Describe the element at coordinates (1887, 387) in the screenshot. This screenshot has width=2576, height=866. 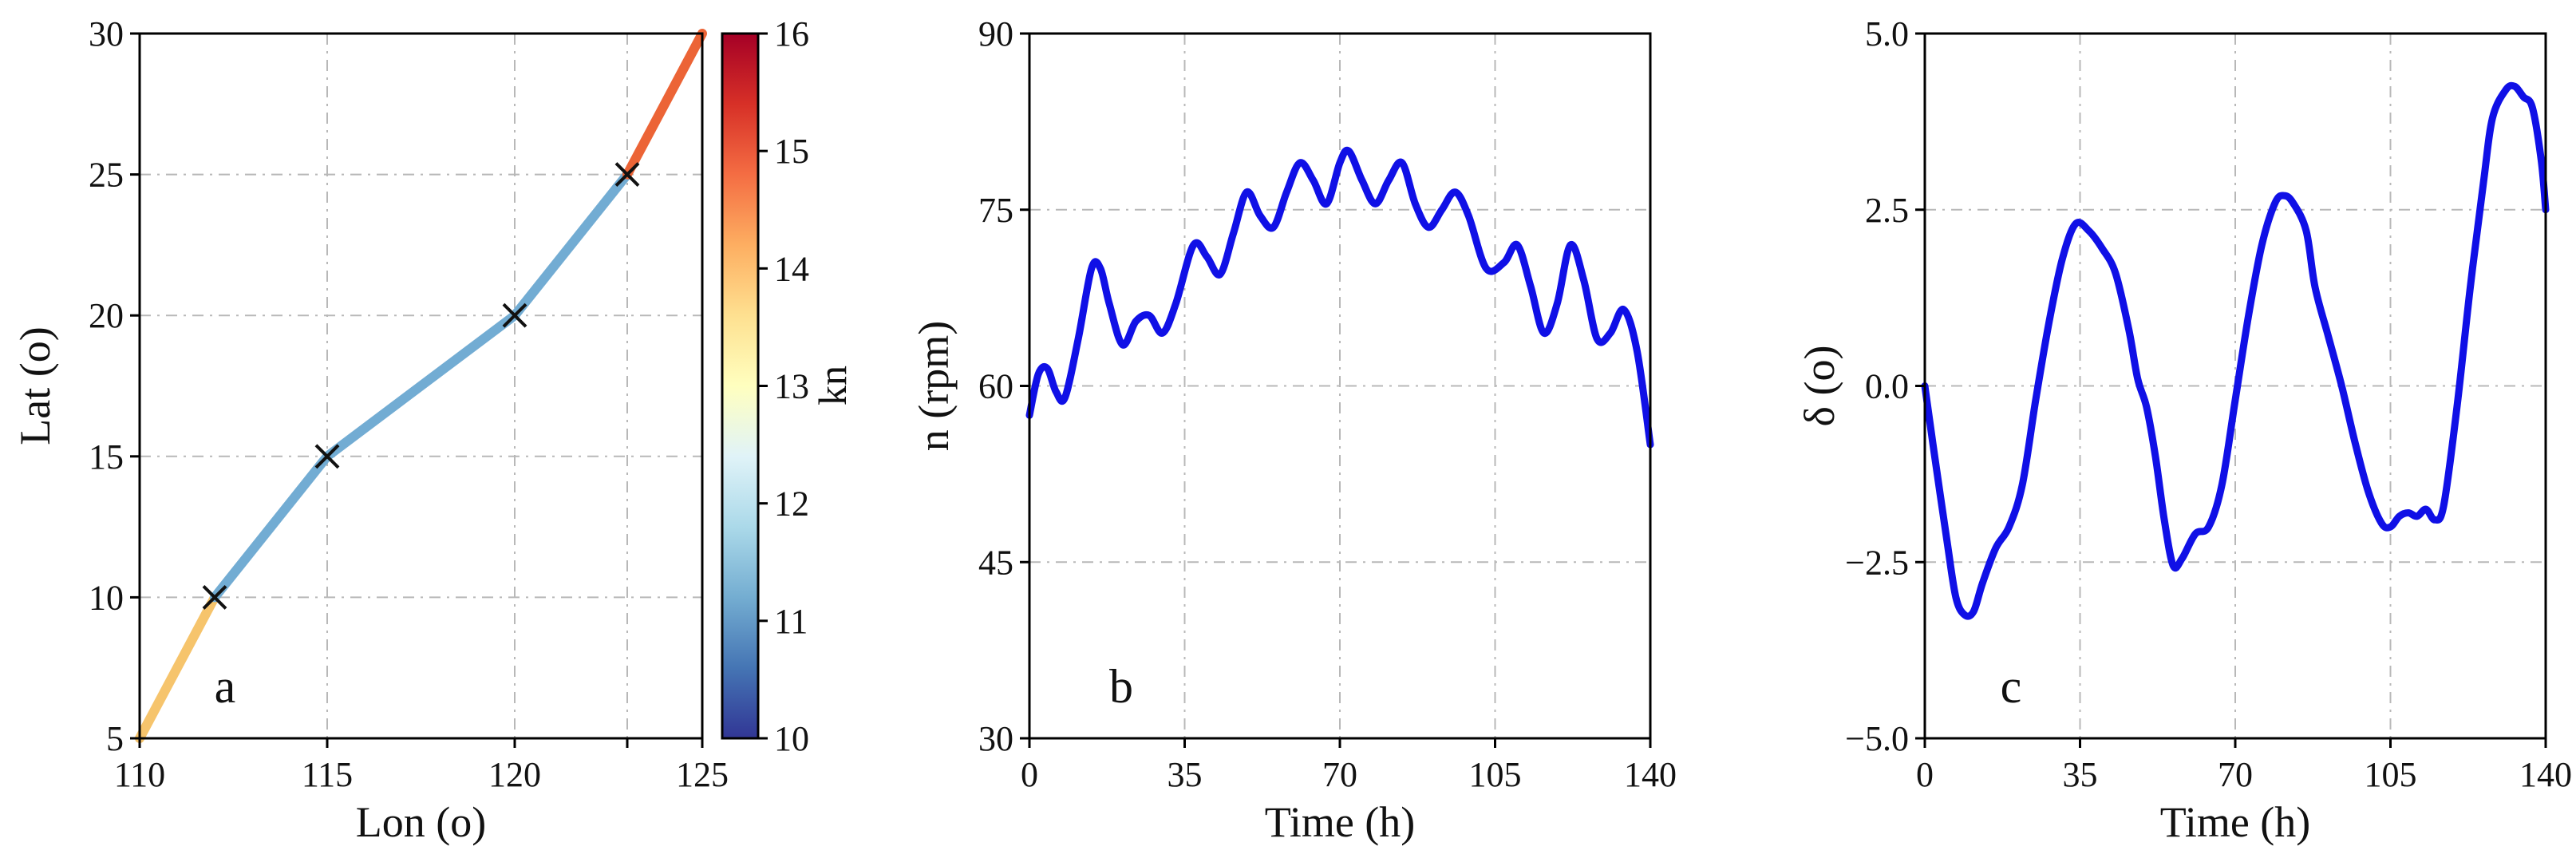
I see `y-tick-label: 0.0` at that location.